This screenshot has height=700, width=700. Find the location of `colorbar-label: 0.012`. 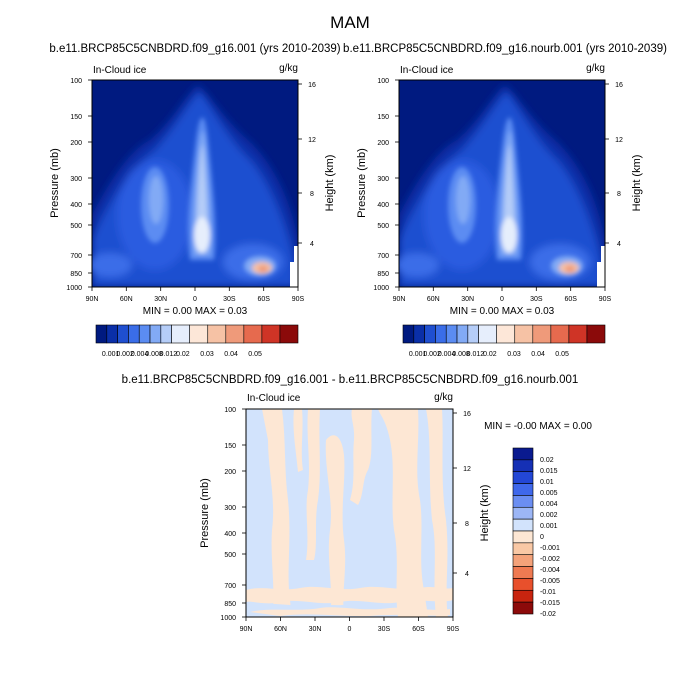

colorbar-label: 0.012 is located at coordinates (169, 354).